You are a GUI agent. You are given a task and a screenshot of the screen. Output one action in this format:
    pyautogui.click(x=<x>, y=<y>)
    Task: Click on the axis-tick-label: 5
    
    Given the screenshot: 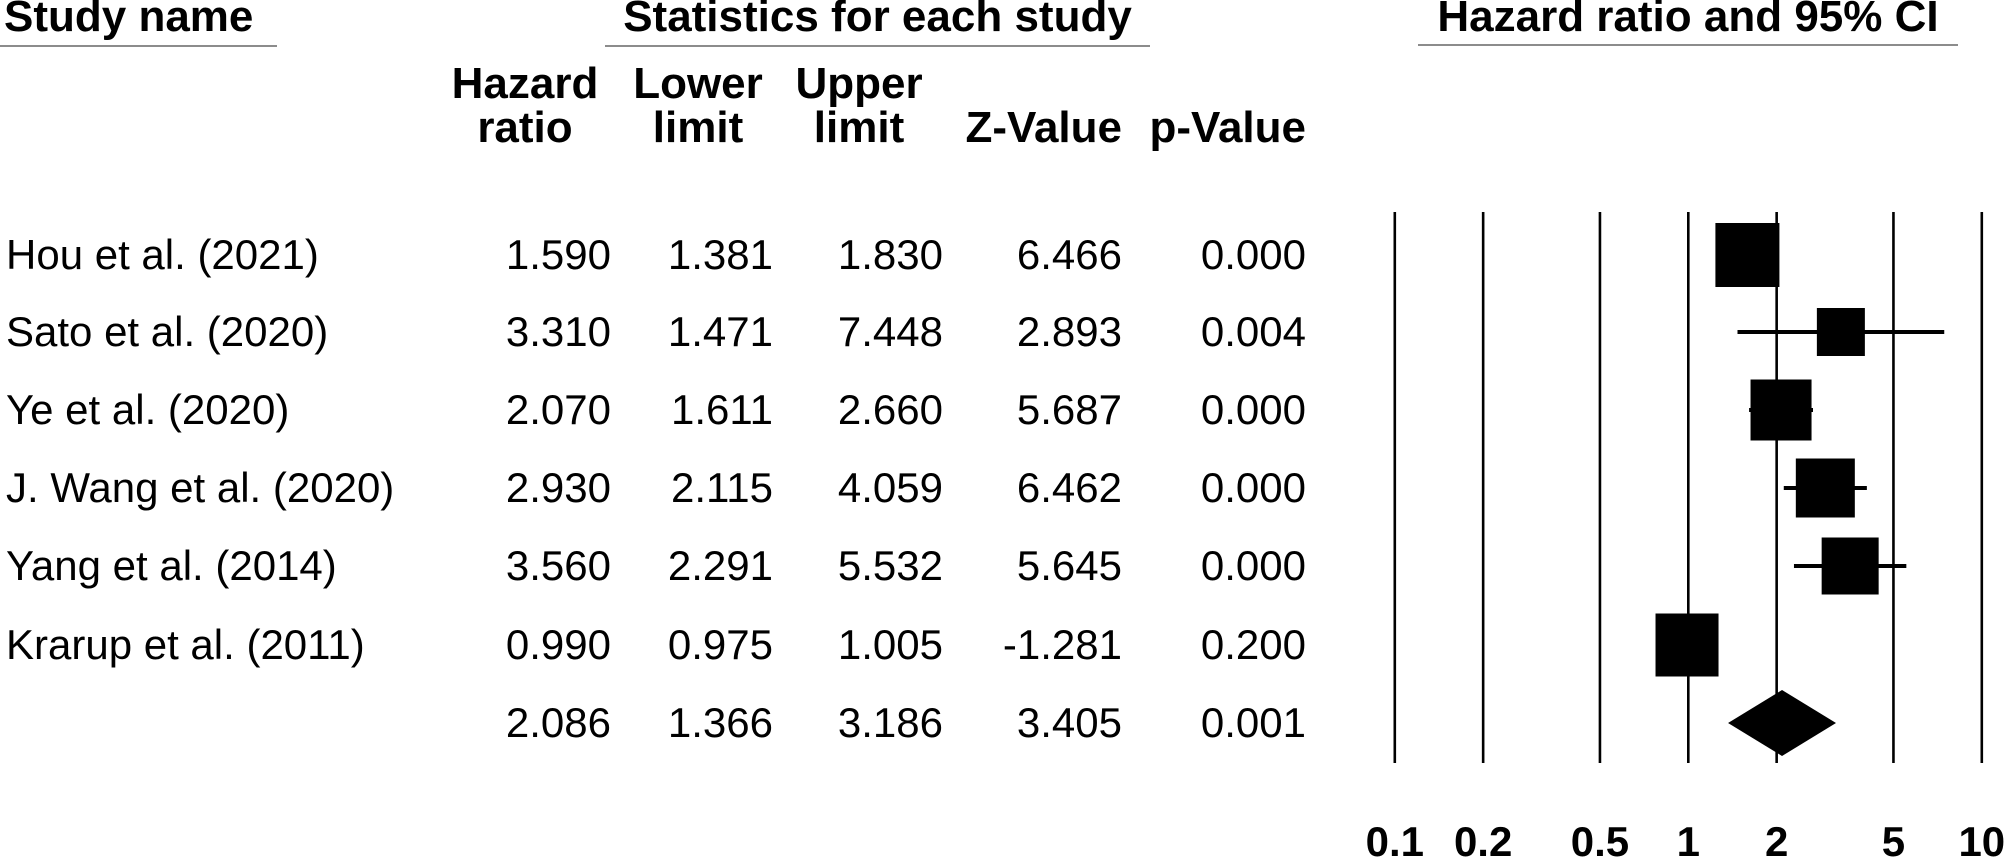 What is the action you would take?
    pyautogui.click(x=1893, y=839)
    